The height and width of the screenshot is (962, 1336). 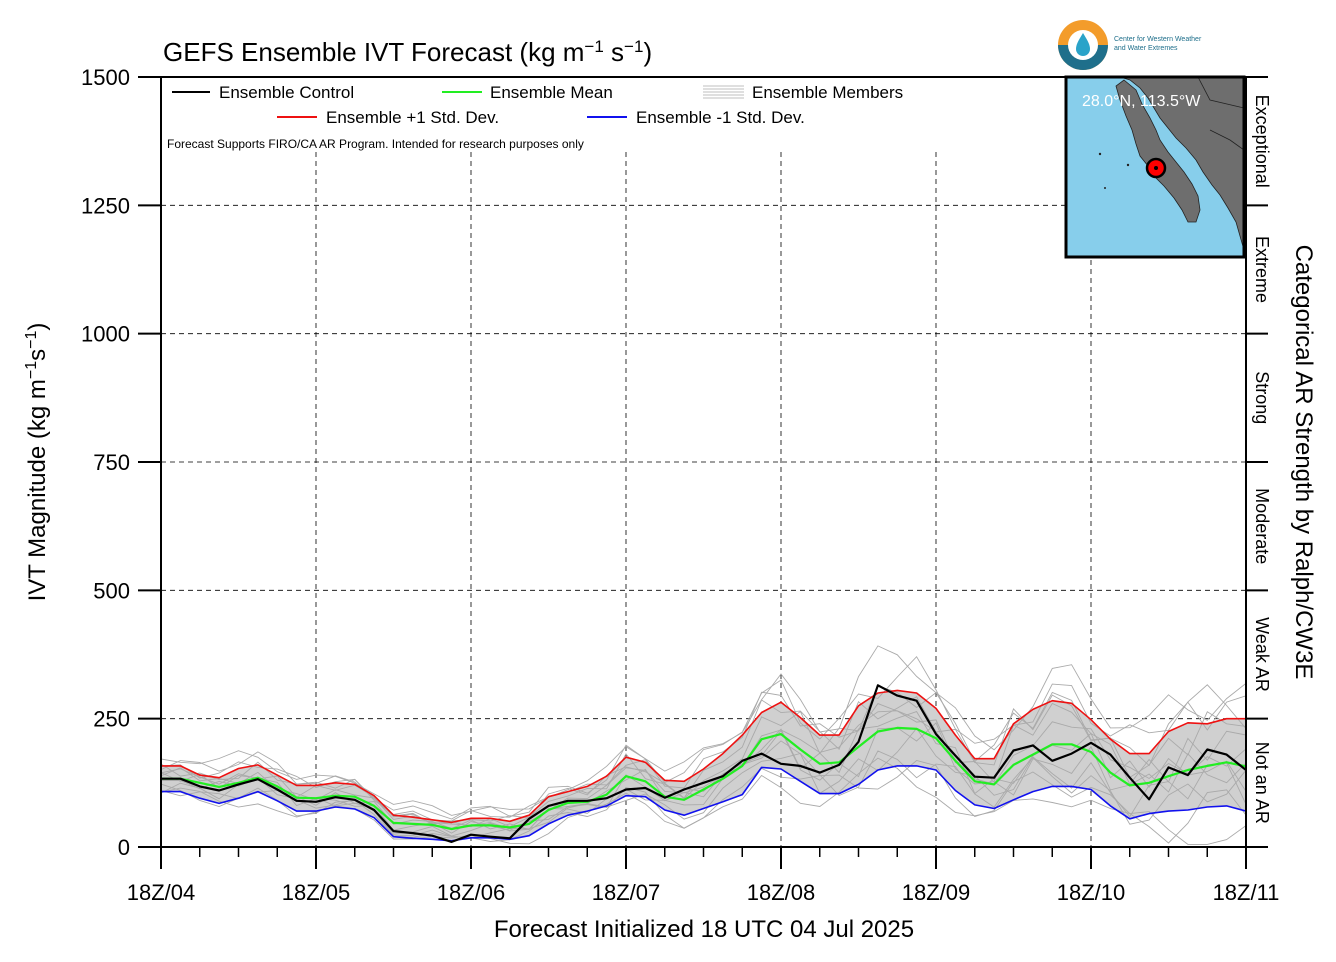 What do you see at coordinates (936, 892) in the screenshot?
I see `x-tick-label: 18Z/09` at bounding box center [936, 892].